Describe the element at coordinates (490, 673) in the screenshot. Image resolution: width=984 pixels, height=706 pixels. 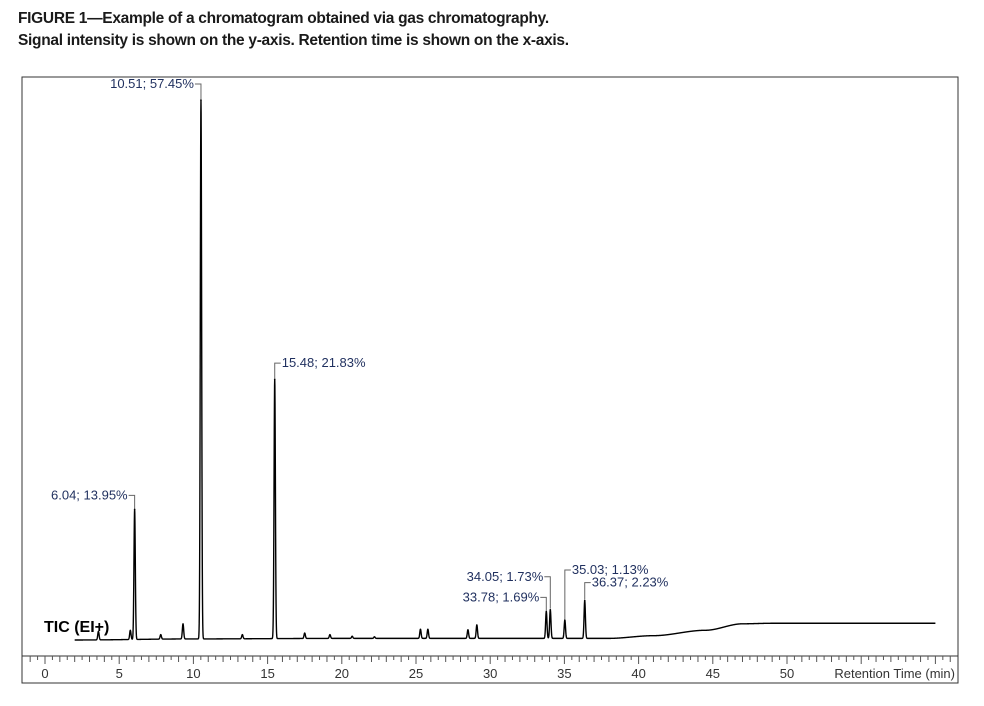
I see `x-tick-label: 30` at that location.